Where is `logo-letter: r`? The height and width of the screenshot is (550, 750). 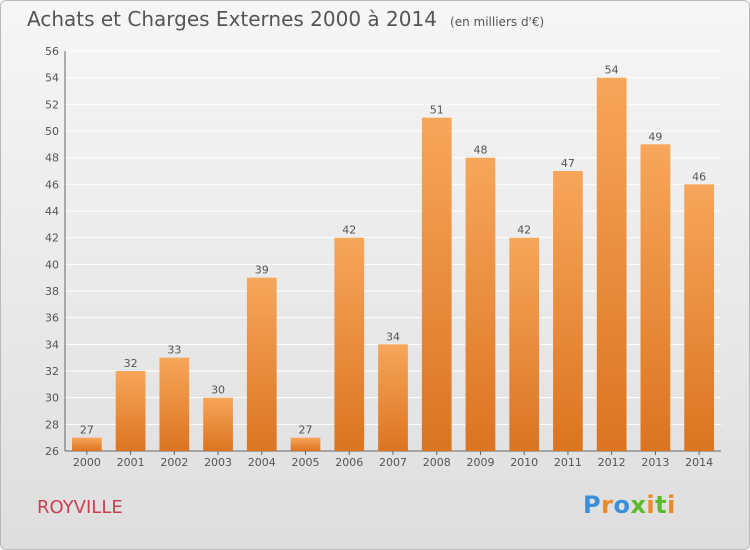
logo-letter: r is located at coordinates (607, 505).